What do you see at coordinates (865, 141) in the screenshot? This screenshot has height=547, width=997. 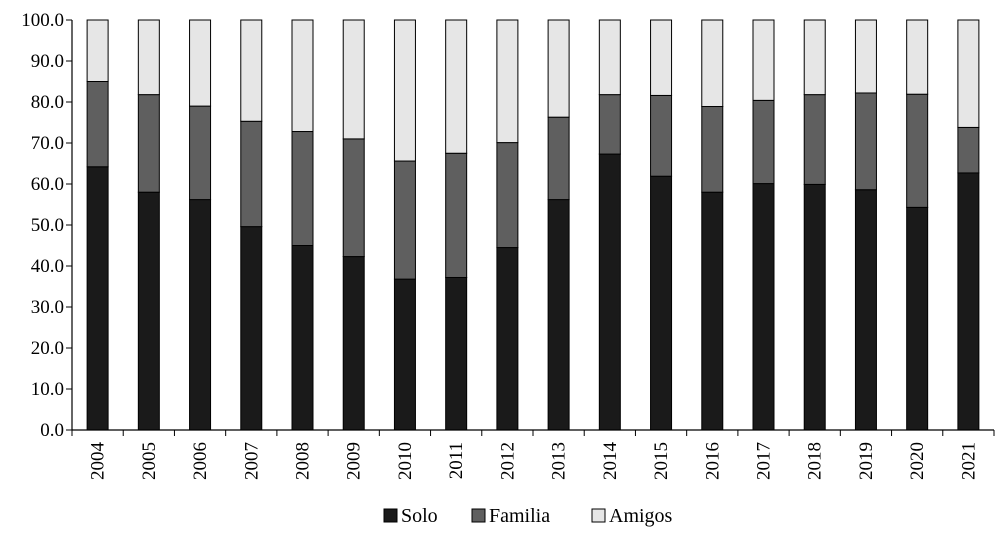 I see `bar-familia-2019` at bounding box center [865, 141].